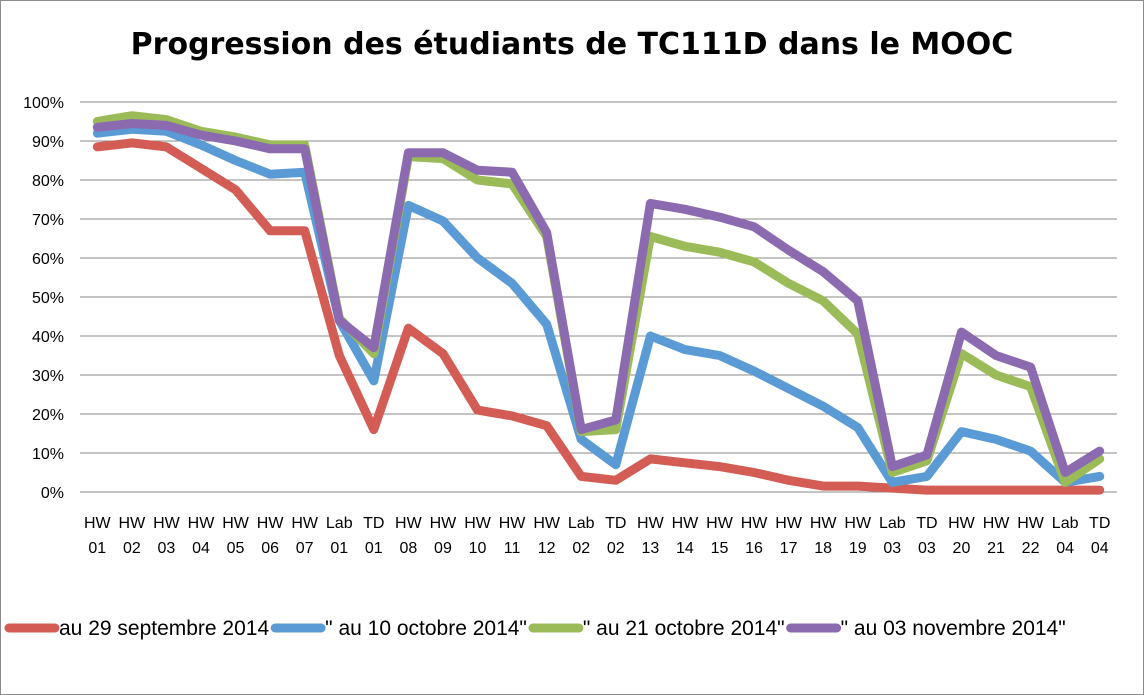 Image resolution: width=1144 pixels, height=695 pixels. Describe the element at coordinates (48, 142) in the screenshot. I see `y-tick-label: 90%` at that location.